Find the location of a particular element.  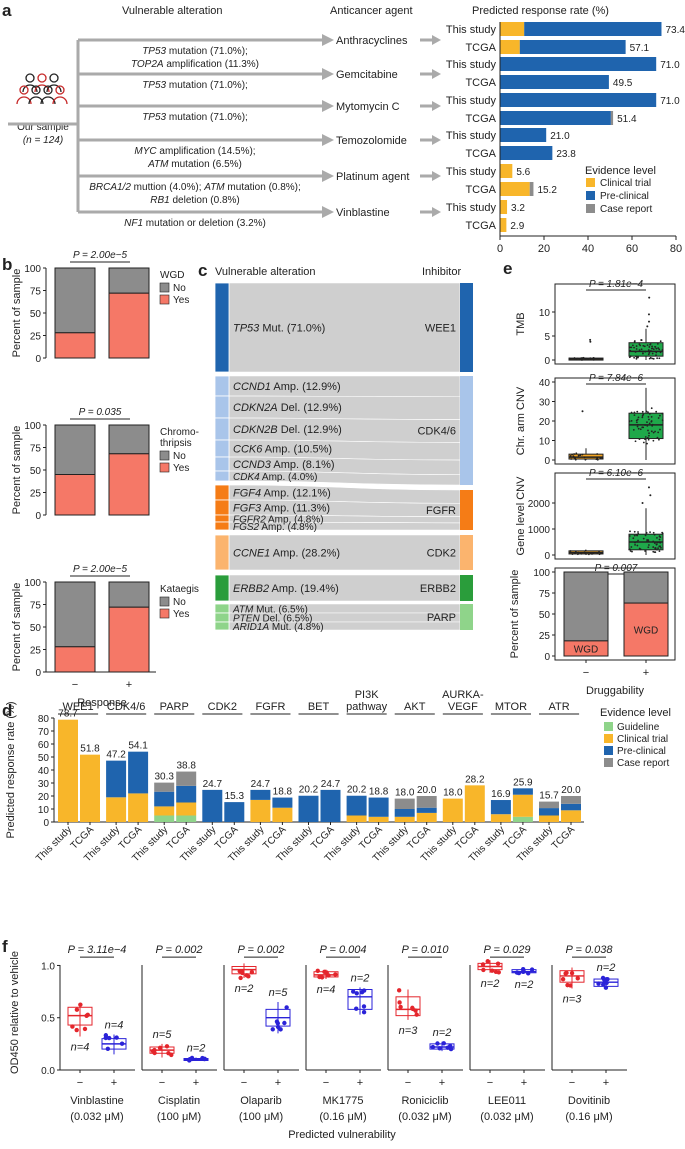

text-span: (6.5%) is located at coordinates (297, 619).